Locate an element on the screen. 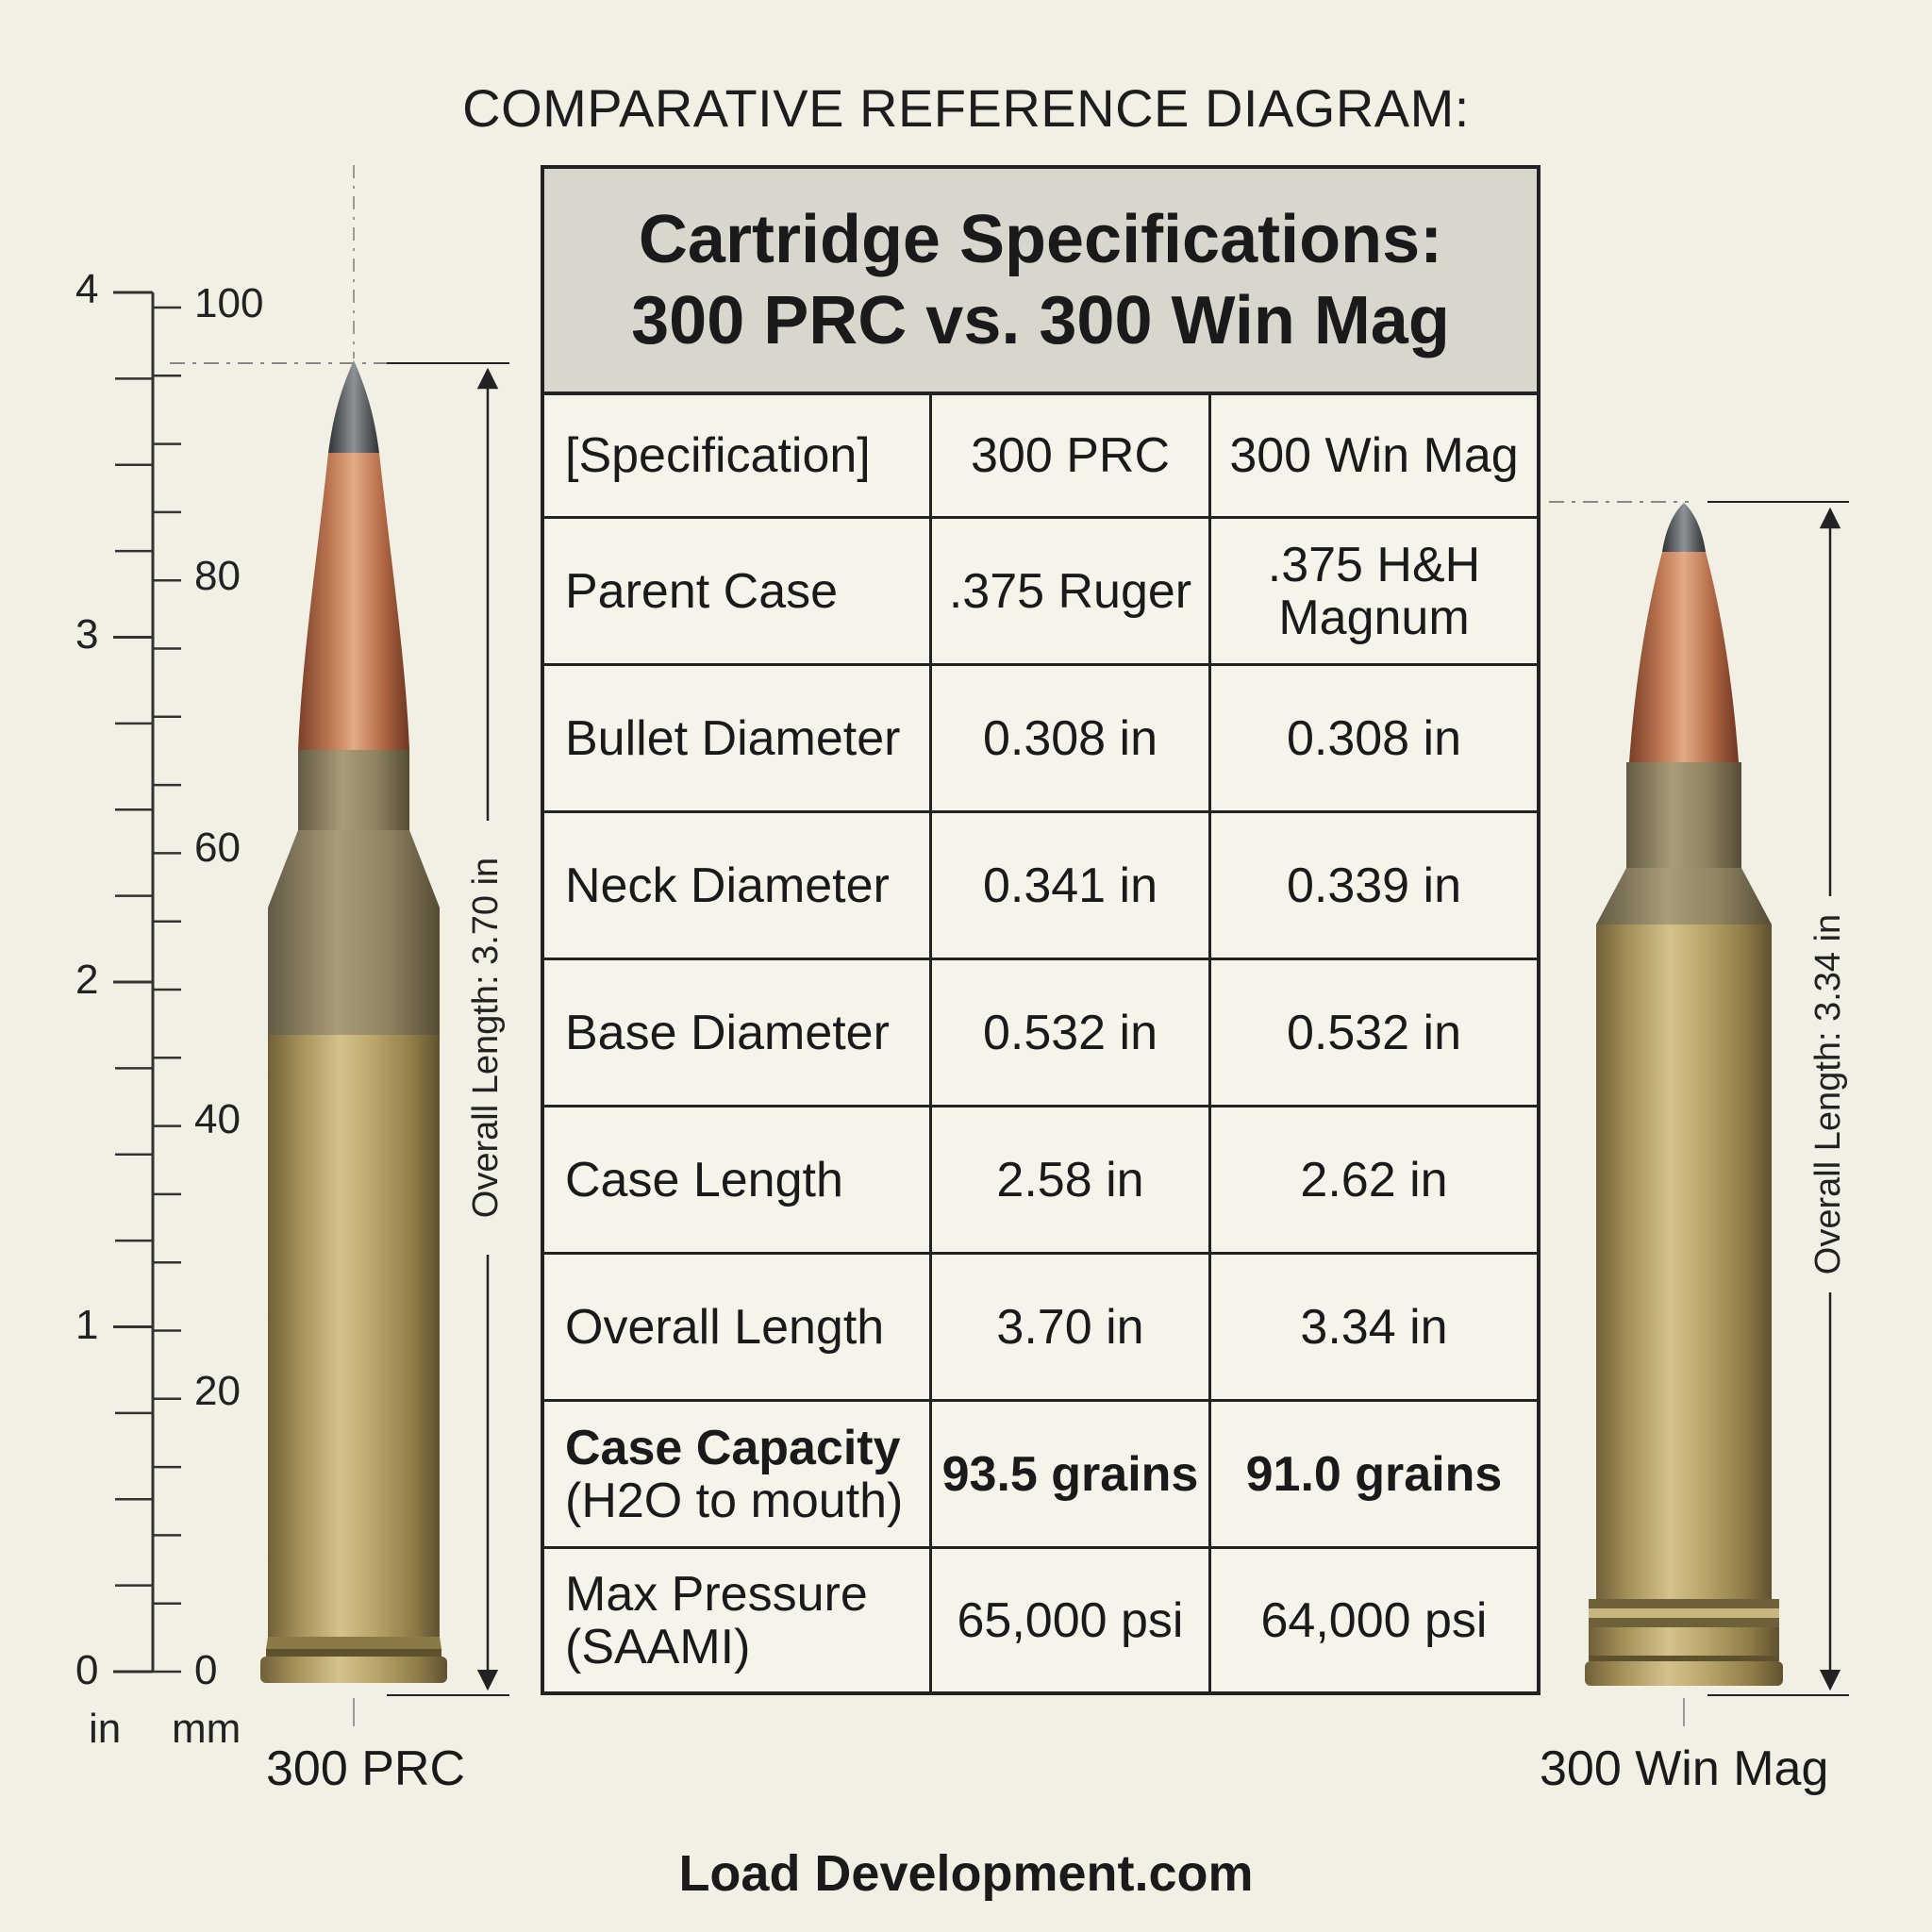 The width and height of the screenshot is (1932, 1932). table-row: Parent Case .375 Ruger .375 H&H Magnum is located at coordinates (1040, 593).